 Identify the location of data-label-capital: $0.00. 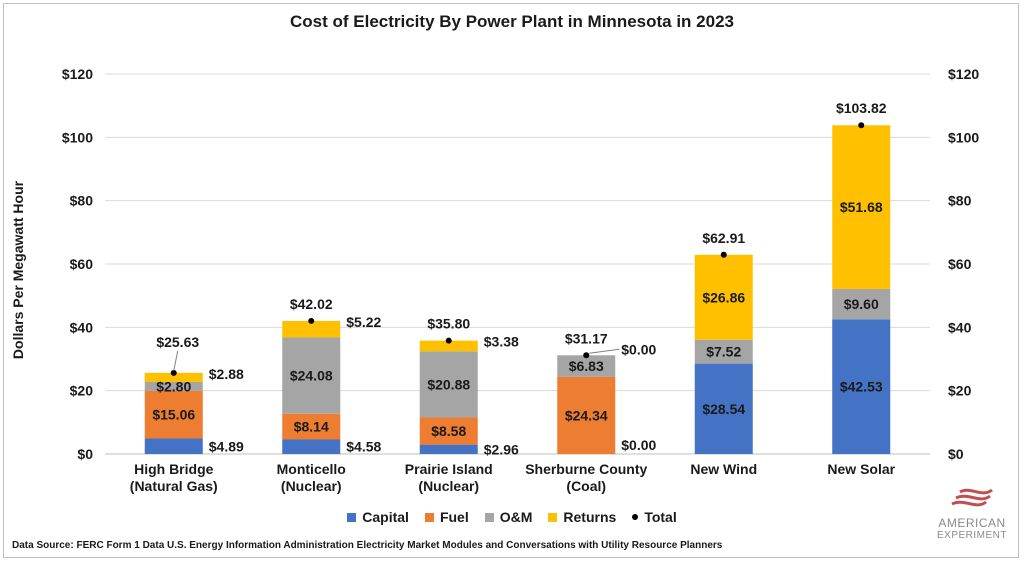
(638, 445).